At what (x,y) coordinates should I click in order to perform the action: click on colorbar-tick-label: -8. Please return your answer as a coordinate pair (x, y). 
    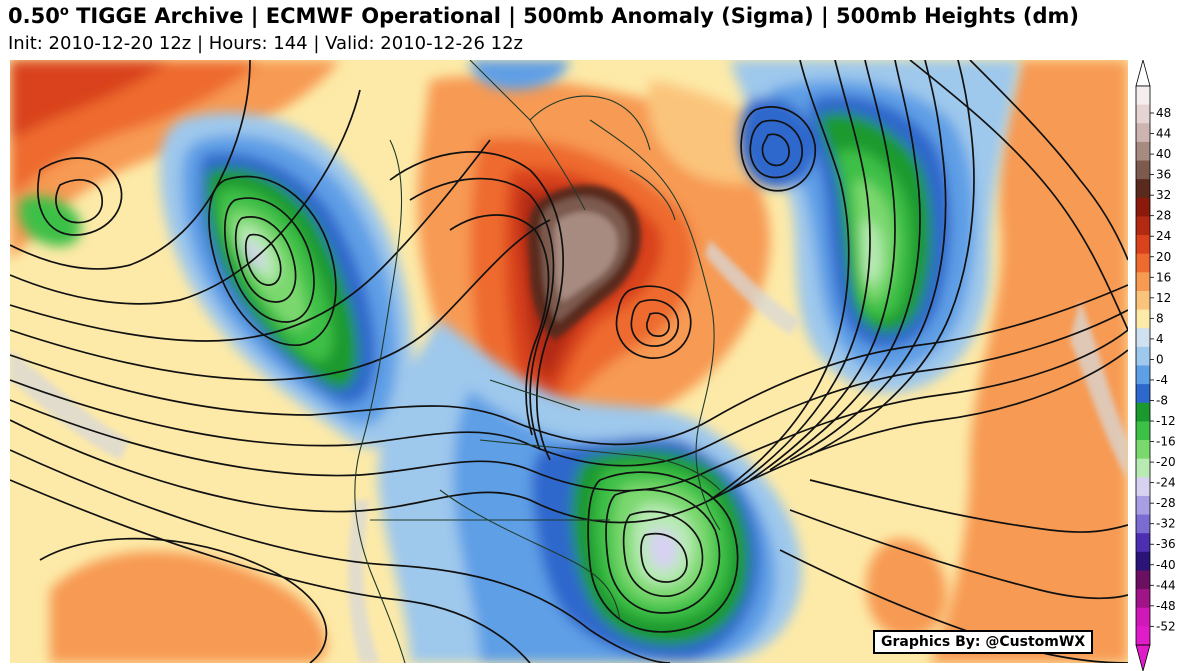
    Looking at the image, I should click on (1162, 400).